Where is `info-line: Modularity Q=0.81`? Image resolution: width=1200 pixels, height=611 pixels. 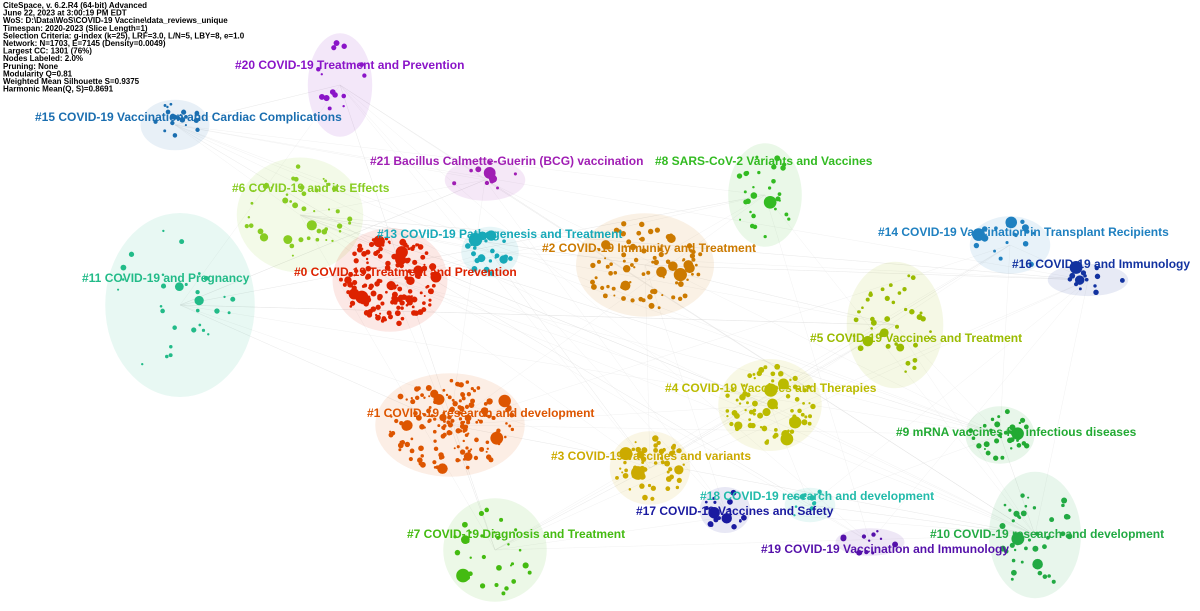 info-line: Modularity Q=0.81 is located at coordinates (38, 73).